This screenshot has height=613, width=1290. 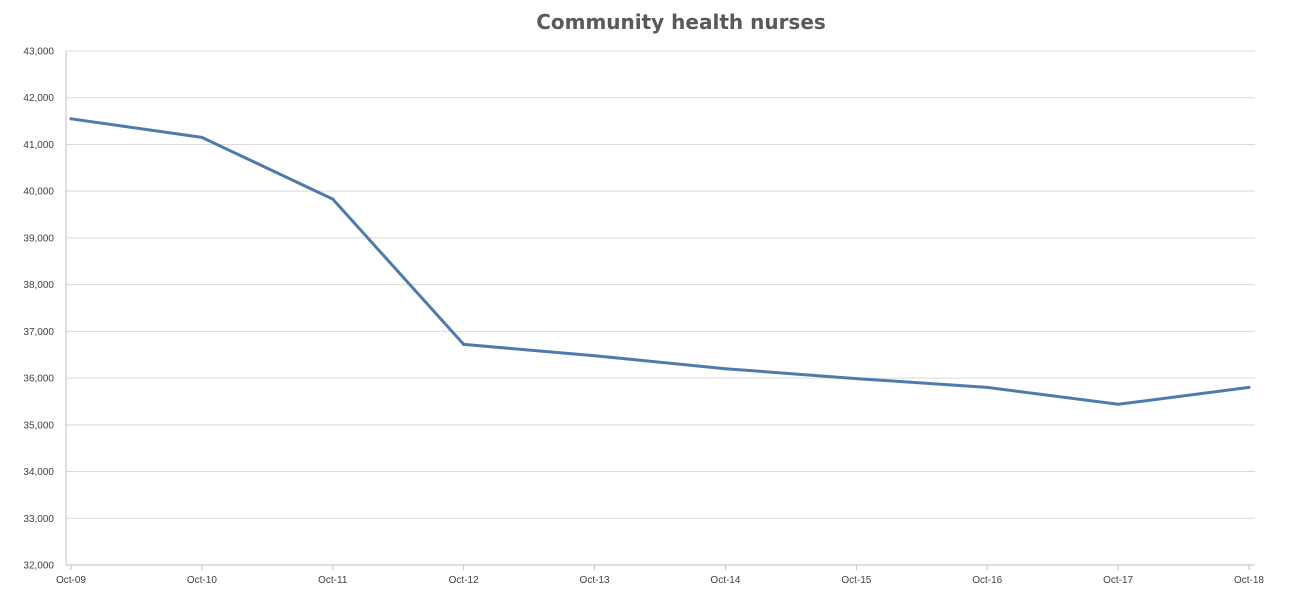 I want to click on x-tick-label: Oct-18, so click(x=1249, y=580).